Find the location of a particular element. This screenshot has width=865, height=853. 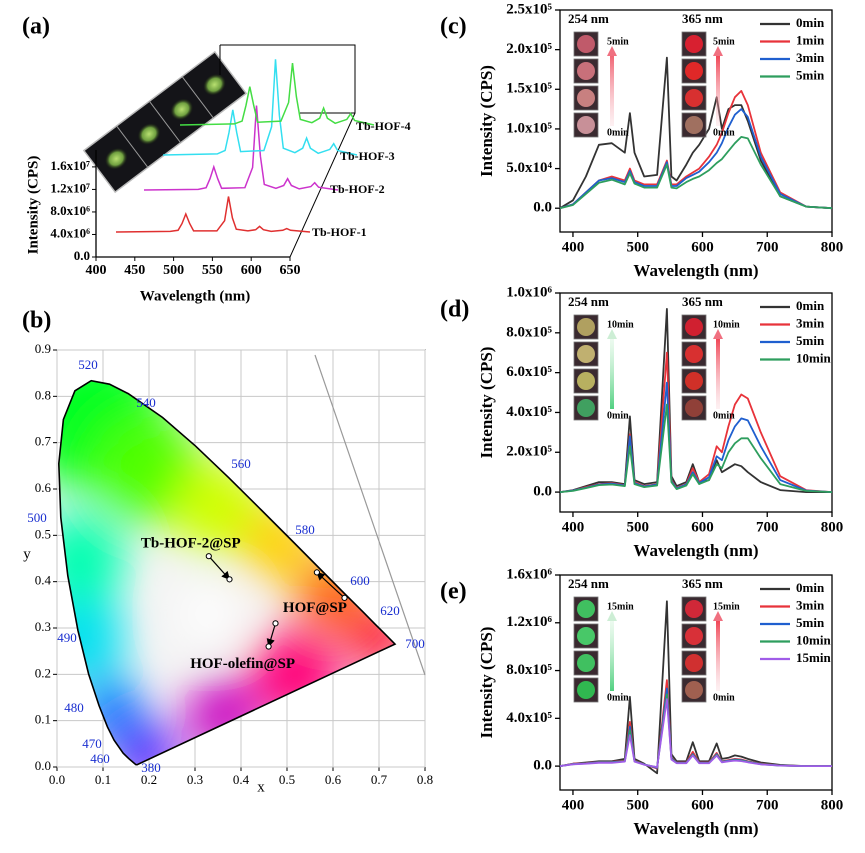

panel-label: (b) is located at coordinates (36, 321).